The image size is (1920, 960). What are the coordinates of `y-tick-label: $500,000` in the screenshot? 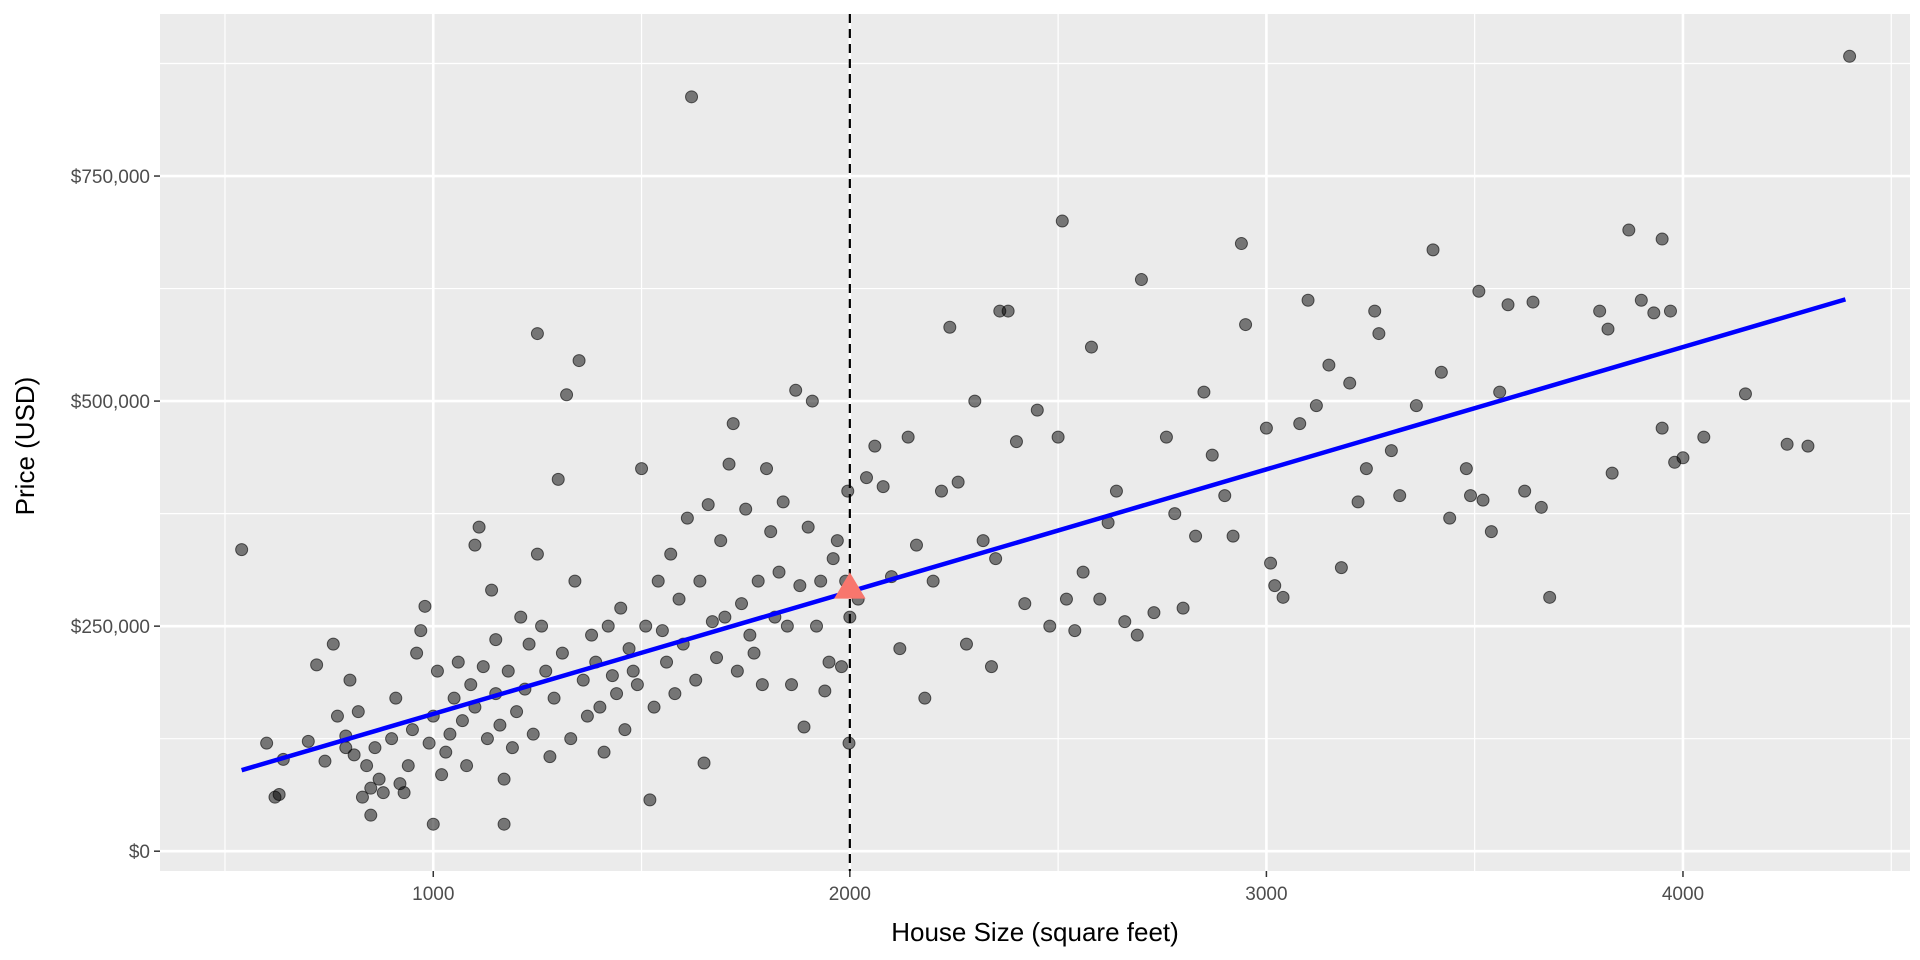 It's located at (110, 402).